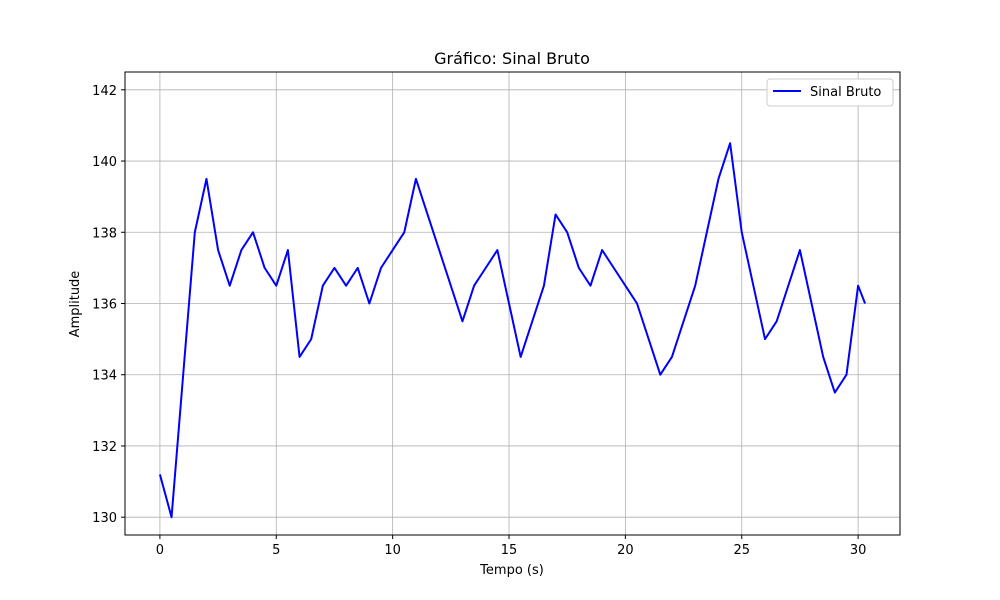  Describe the element at coordinates (104, 91) in the screenshot. I see `y-tick-label: 142` at that location.